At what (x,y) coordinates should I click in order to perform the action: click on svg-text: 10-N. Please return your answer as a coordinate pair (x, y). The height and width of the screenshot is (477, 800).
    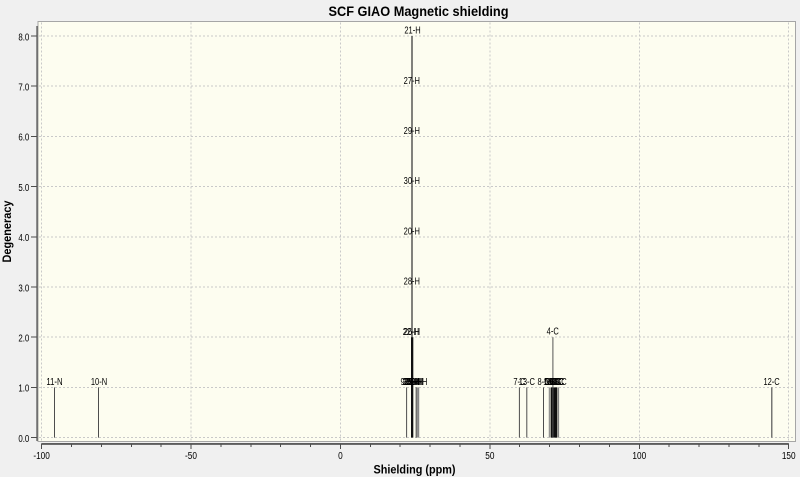
    Looking at the image, I should click on (99, 382).